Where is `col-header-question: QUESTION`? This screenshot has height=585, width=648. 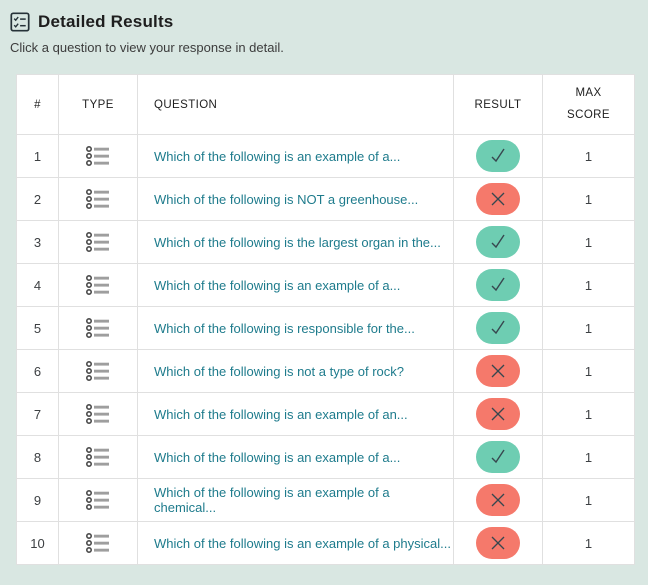 col-header-question: QUESTION is located at coordinates (295, 104).